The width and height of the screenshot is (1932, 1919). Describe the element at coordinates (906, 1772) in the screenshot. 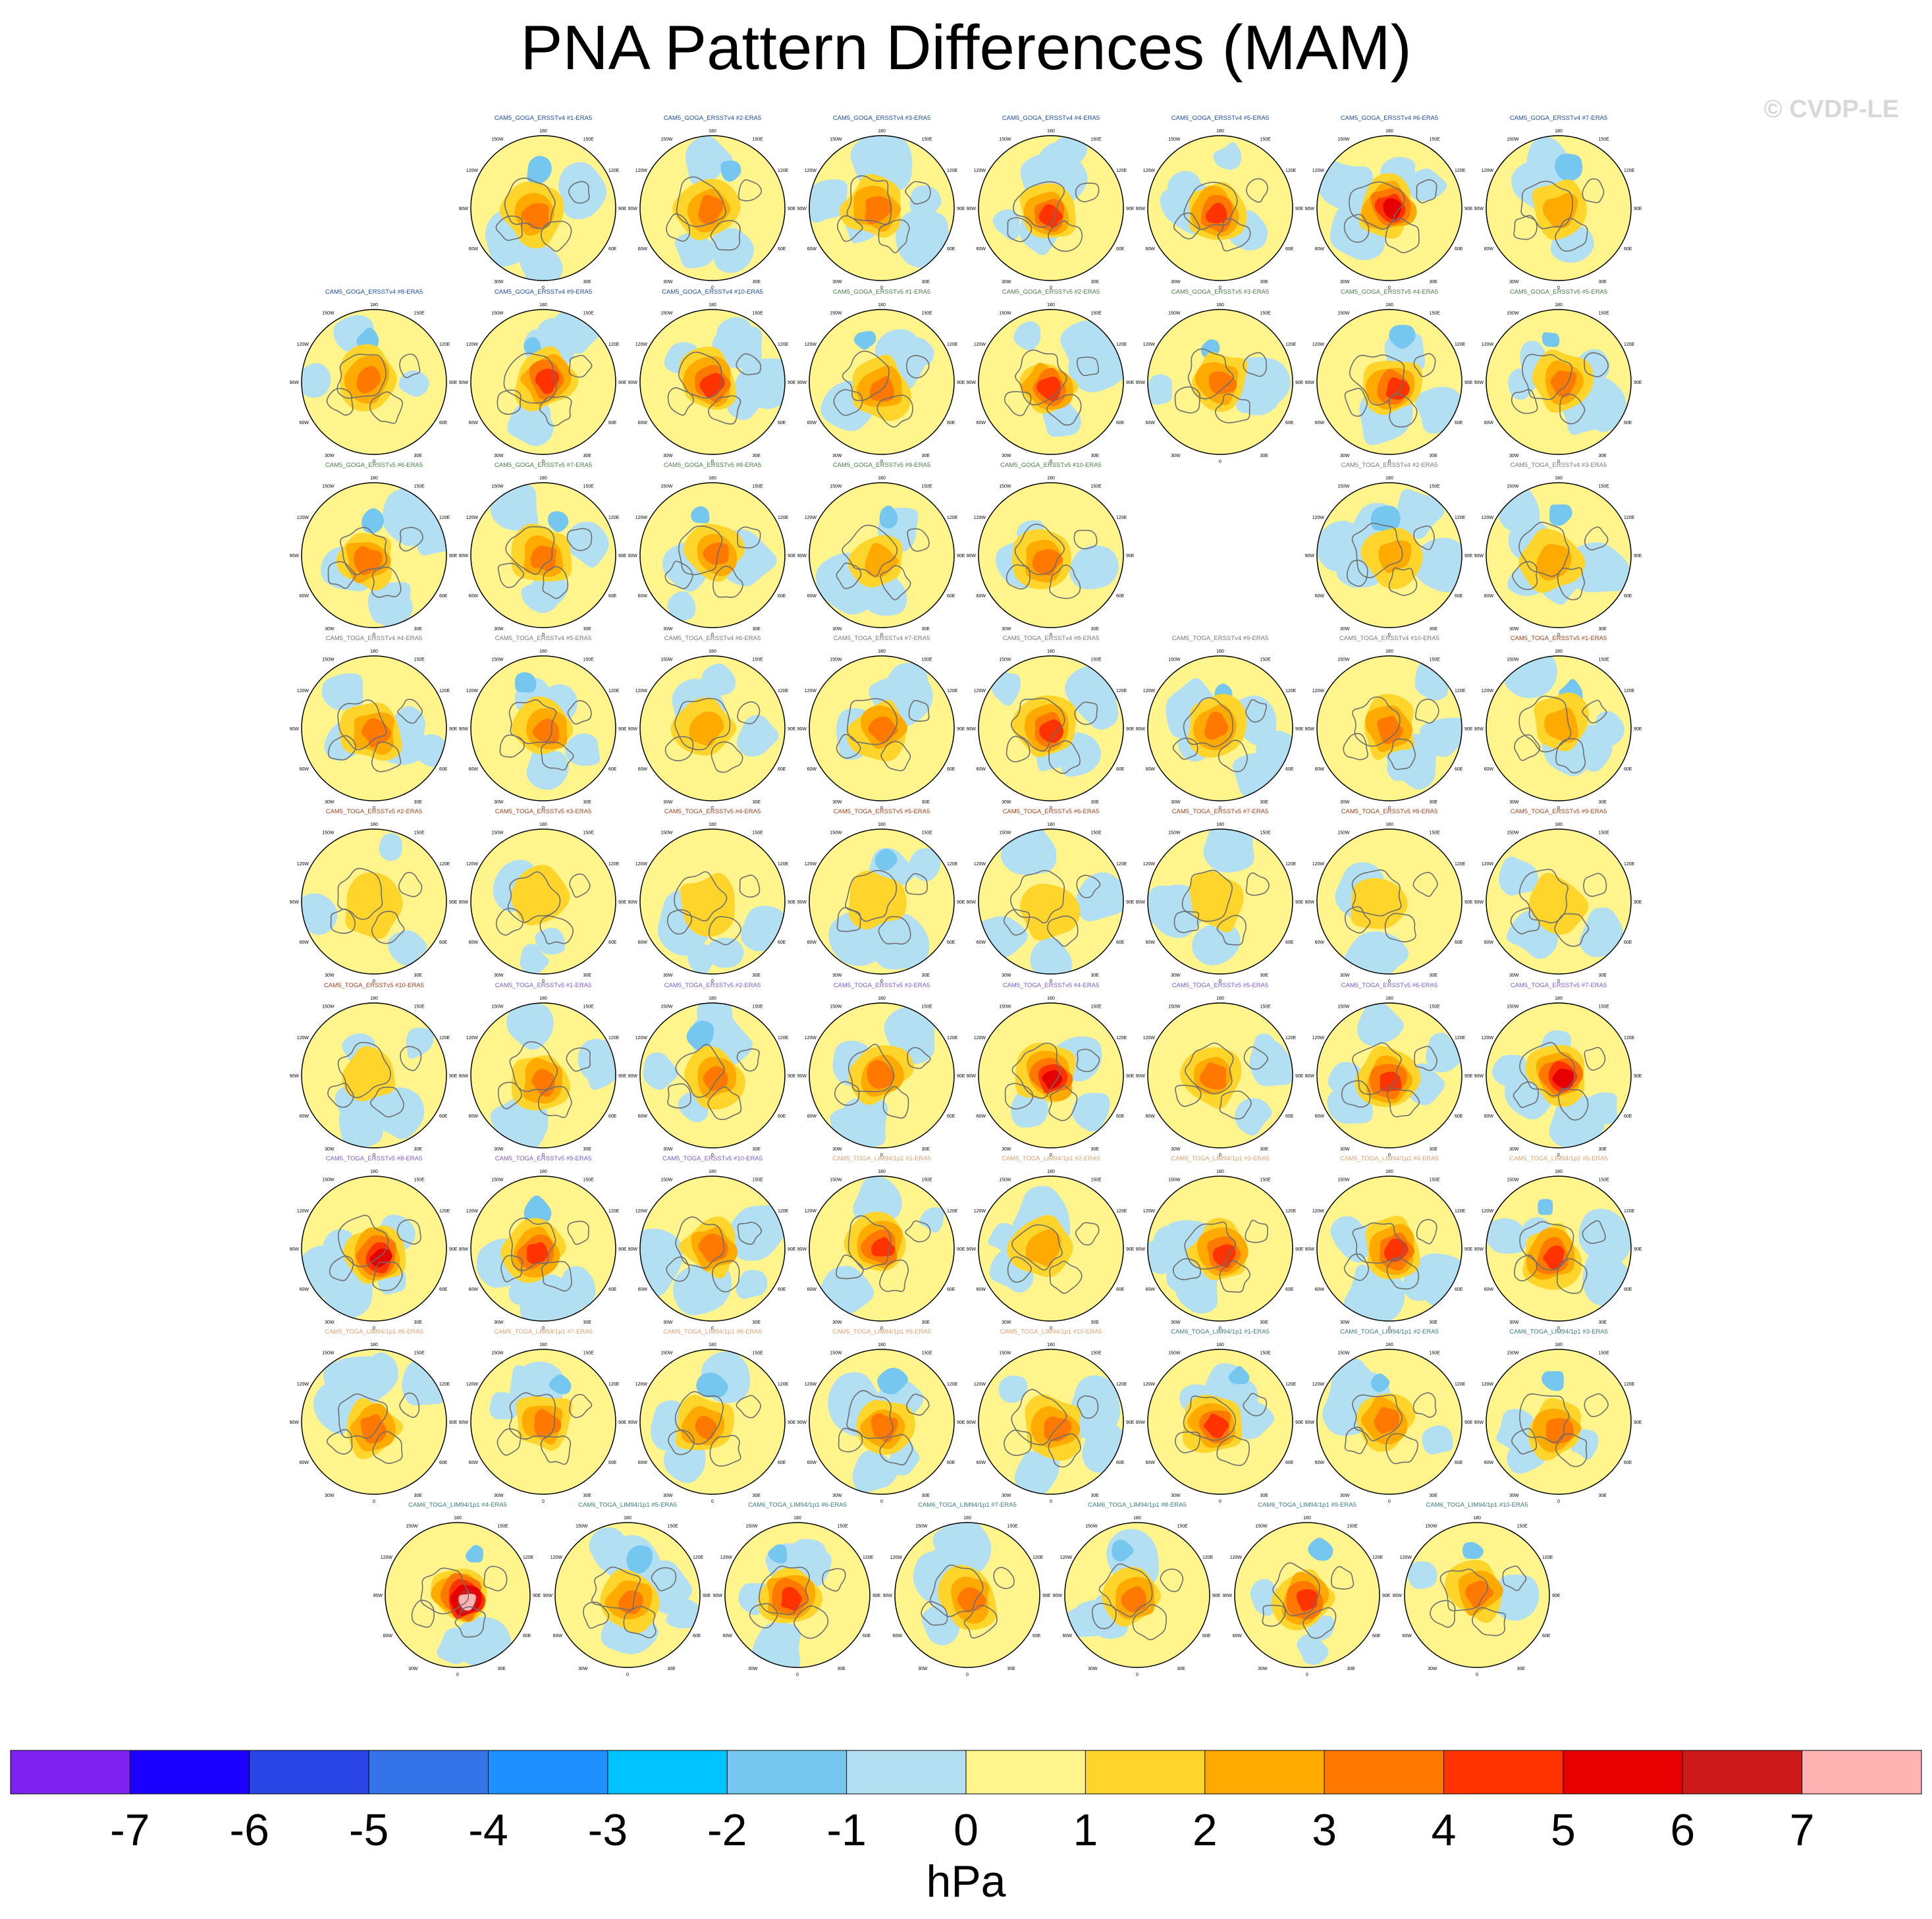

I see `colorbar-swatch` at that location.